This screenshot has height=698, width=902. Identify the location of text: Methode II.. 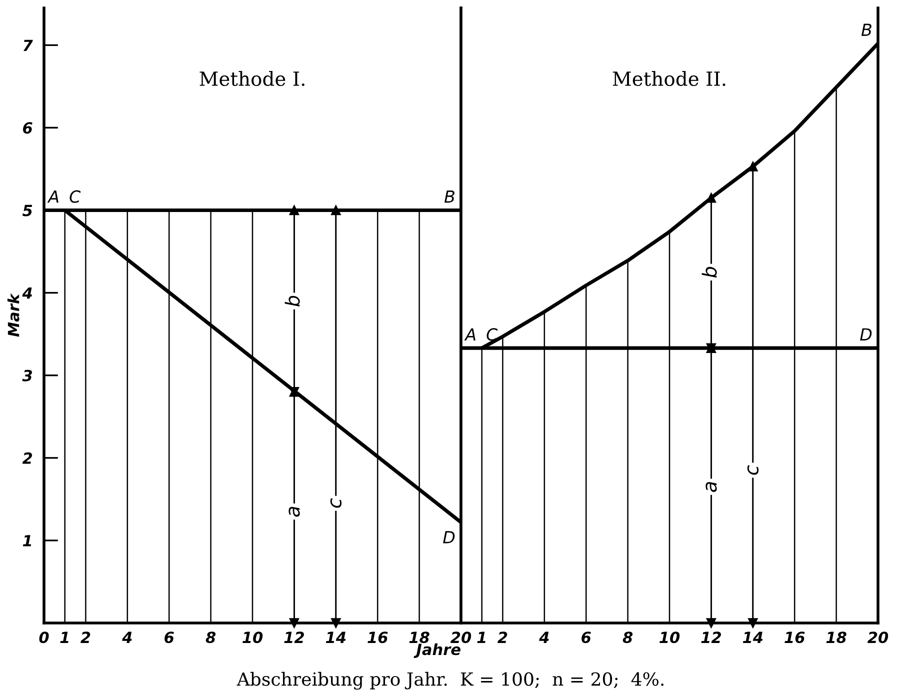
(669, 78).